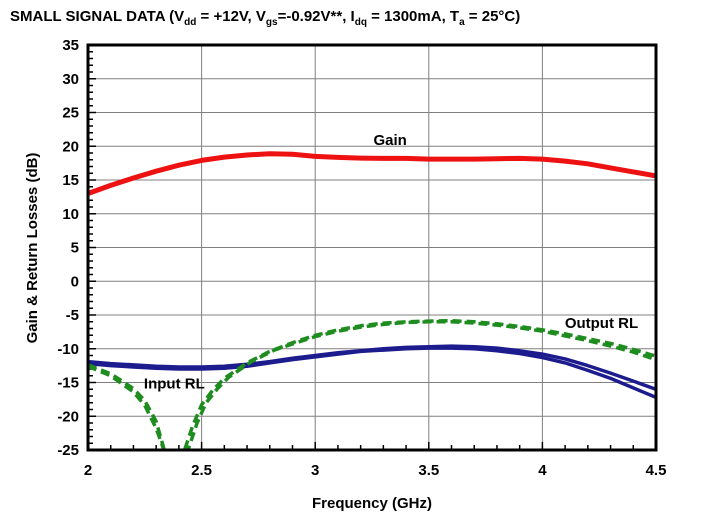  I want to click on y-tick-label: -5, so click(72, 315).